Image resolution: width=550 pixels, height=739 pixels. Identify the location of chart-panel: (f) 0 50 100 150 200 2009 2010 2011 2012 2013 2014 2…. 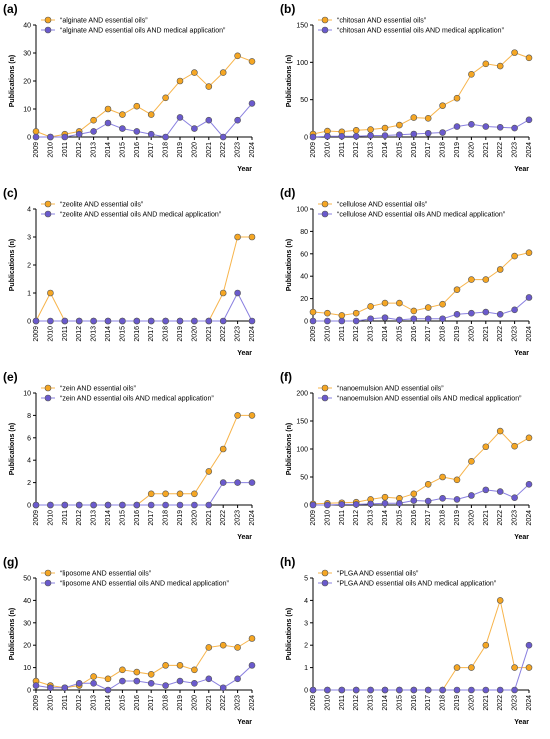
(406, 455).